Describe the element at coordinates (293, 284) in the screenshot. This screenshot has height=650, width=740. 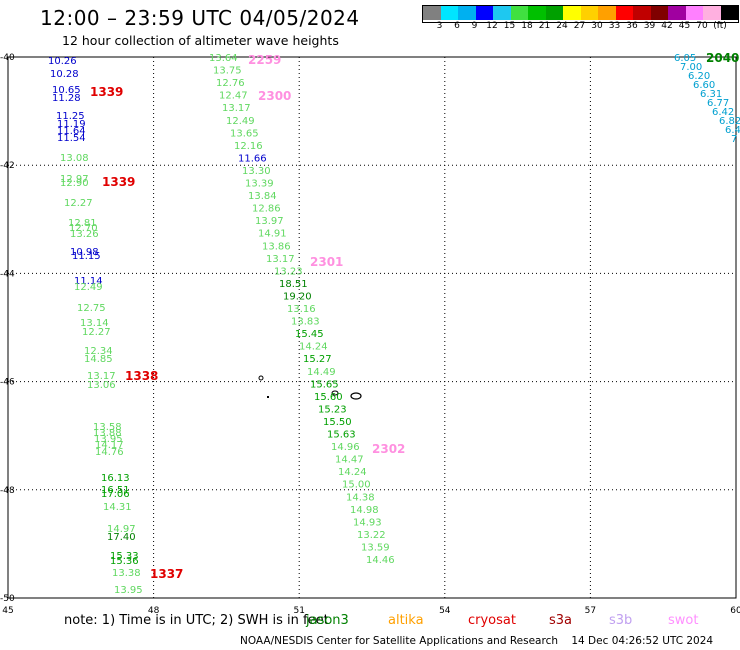
I see `wave-height-label: 18.51` at that location.